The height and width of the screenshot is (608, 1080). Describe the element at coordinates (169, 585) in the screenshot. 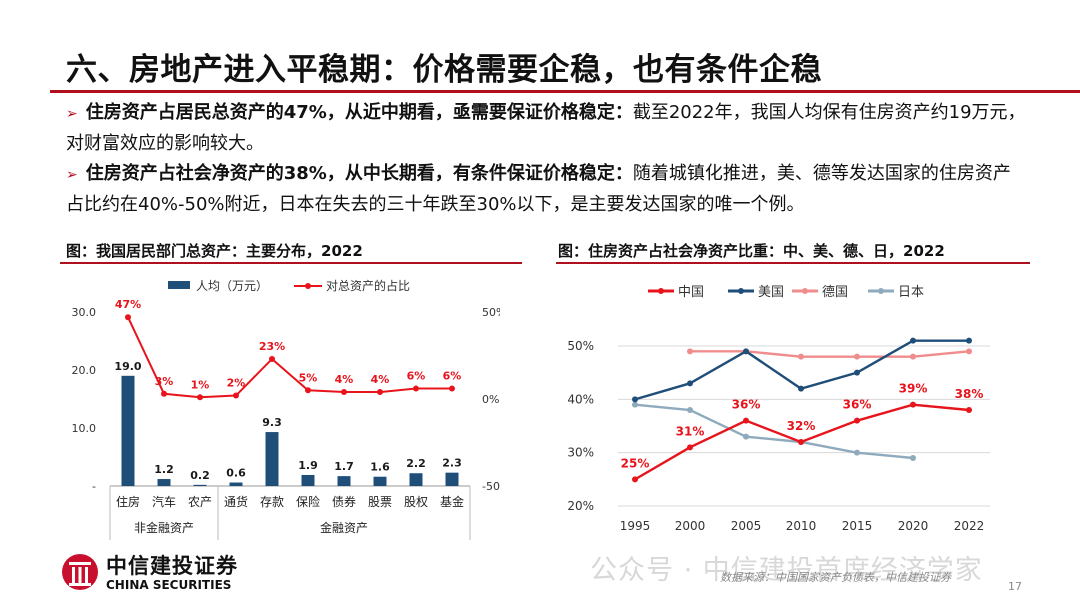

I see `logo-english-text: CHINA SECURITIES` at that location.